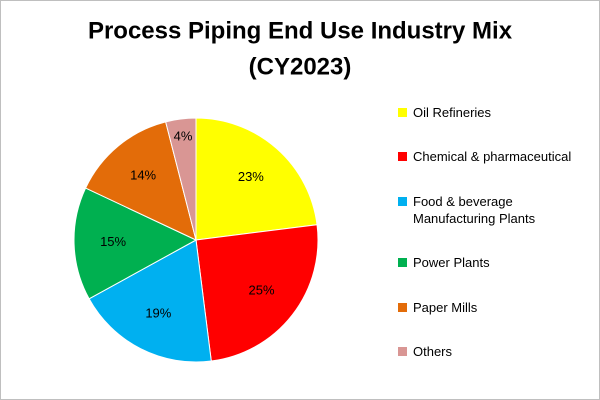 This screenshot has width=600, height=400. Describe the element at coordinates (451, 263) in the screenshot. I see `legend-label: Power Plants` at that location.